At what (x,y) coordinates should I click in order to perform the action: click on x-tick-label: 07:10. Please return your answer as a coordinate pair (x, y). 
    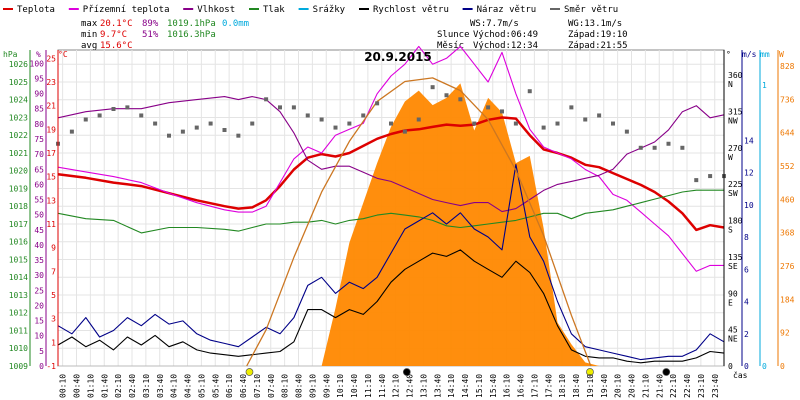
    Looking at the image, I should click on (257, 386).